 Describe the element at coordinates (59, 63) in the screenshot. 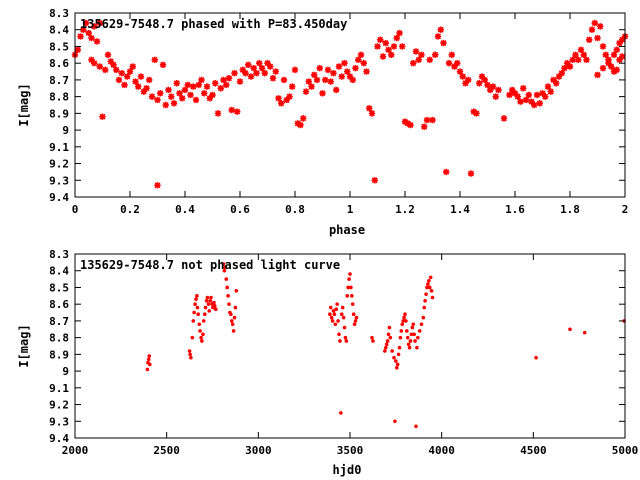

I see `y-tick-label: 8.6` at that location.